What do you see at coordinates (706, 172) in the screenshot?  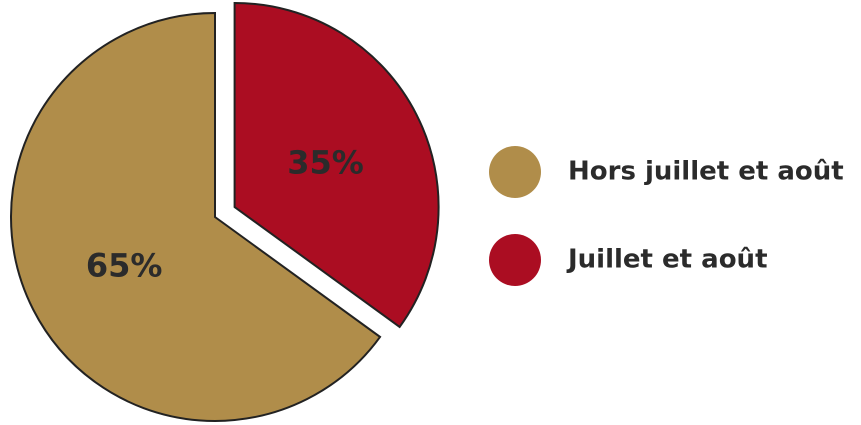 I see `legend-label: Hors juillet et août` at bounding box center [706, 172].